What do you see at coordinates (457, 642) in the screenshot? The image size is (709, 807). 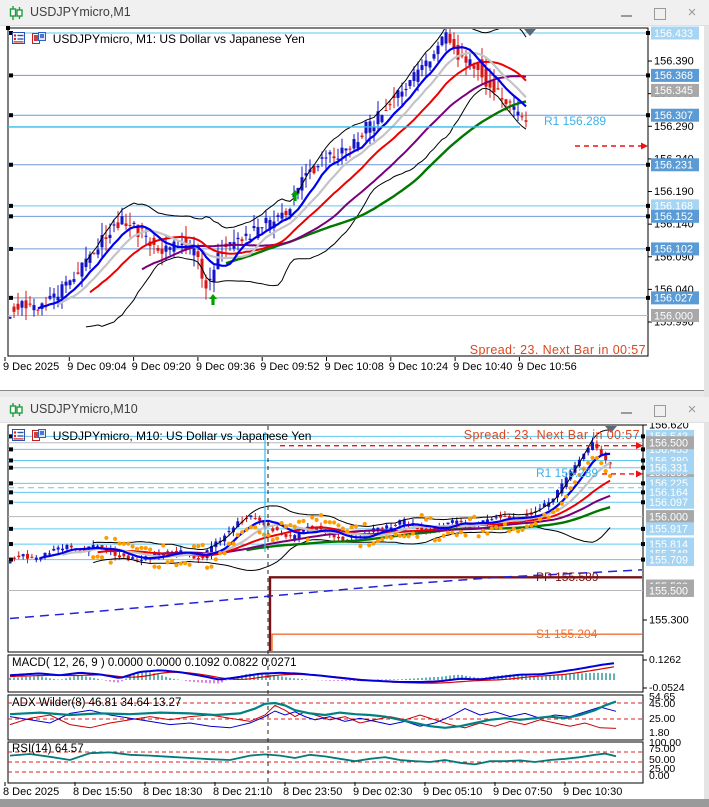 I see `s1-line` at bounding box center [457, 642].